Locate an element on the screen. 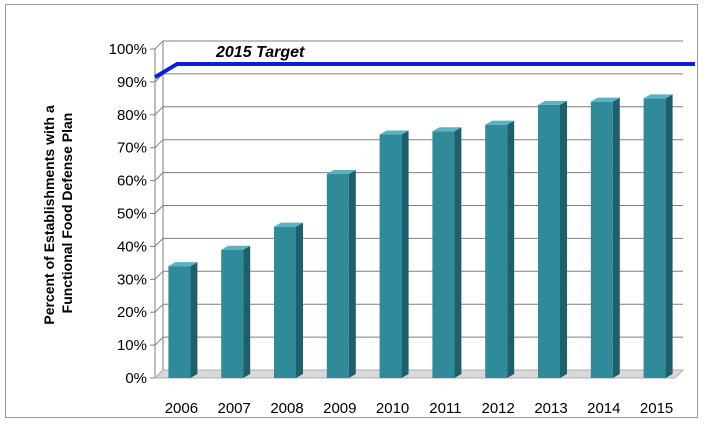 This screenshot has height=426, width=704. bar-2009 is located at coordinates (341, 274).